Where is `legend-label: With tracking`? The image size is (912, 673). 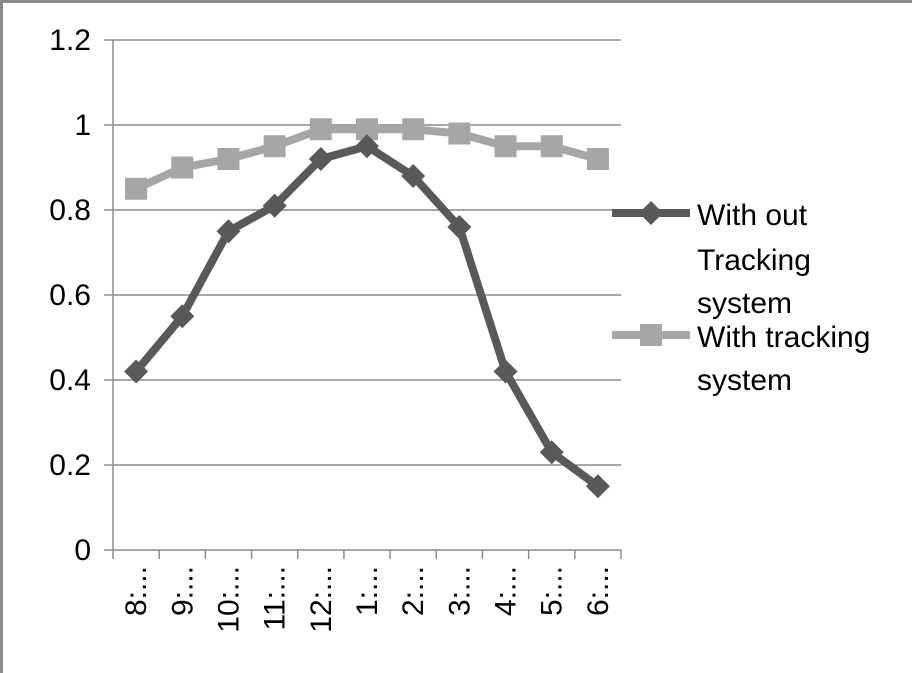
legend-label: With tracking is located at coordinates (783, 337).